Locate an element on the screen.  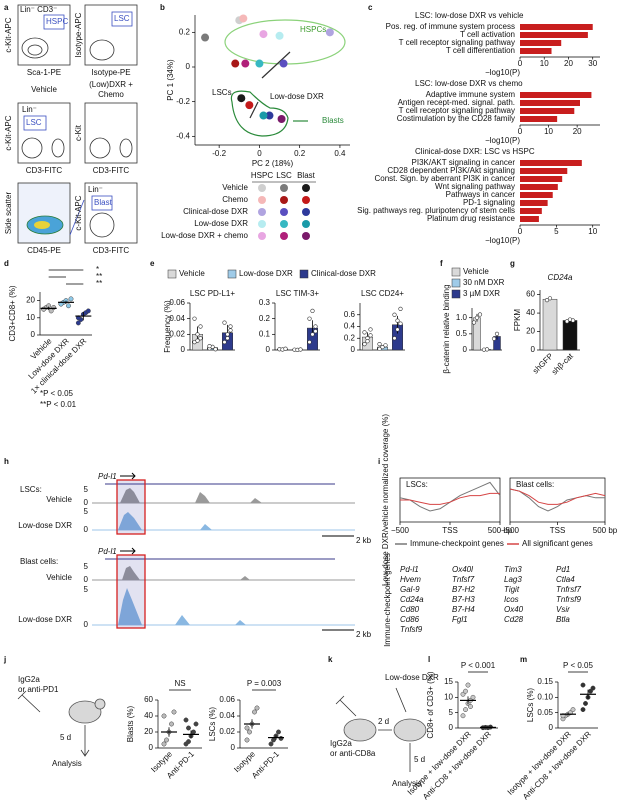
track-label: 5 is located at coordinates (86, 589).